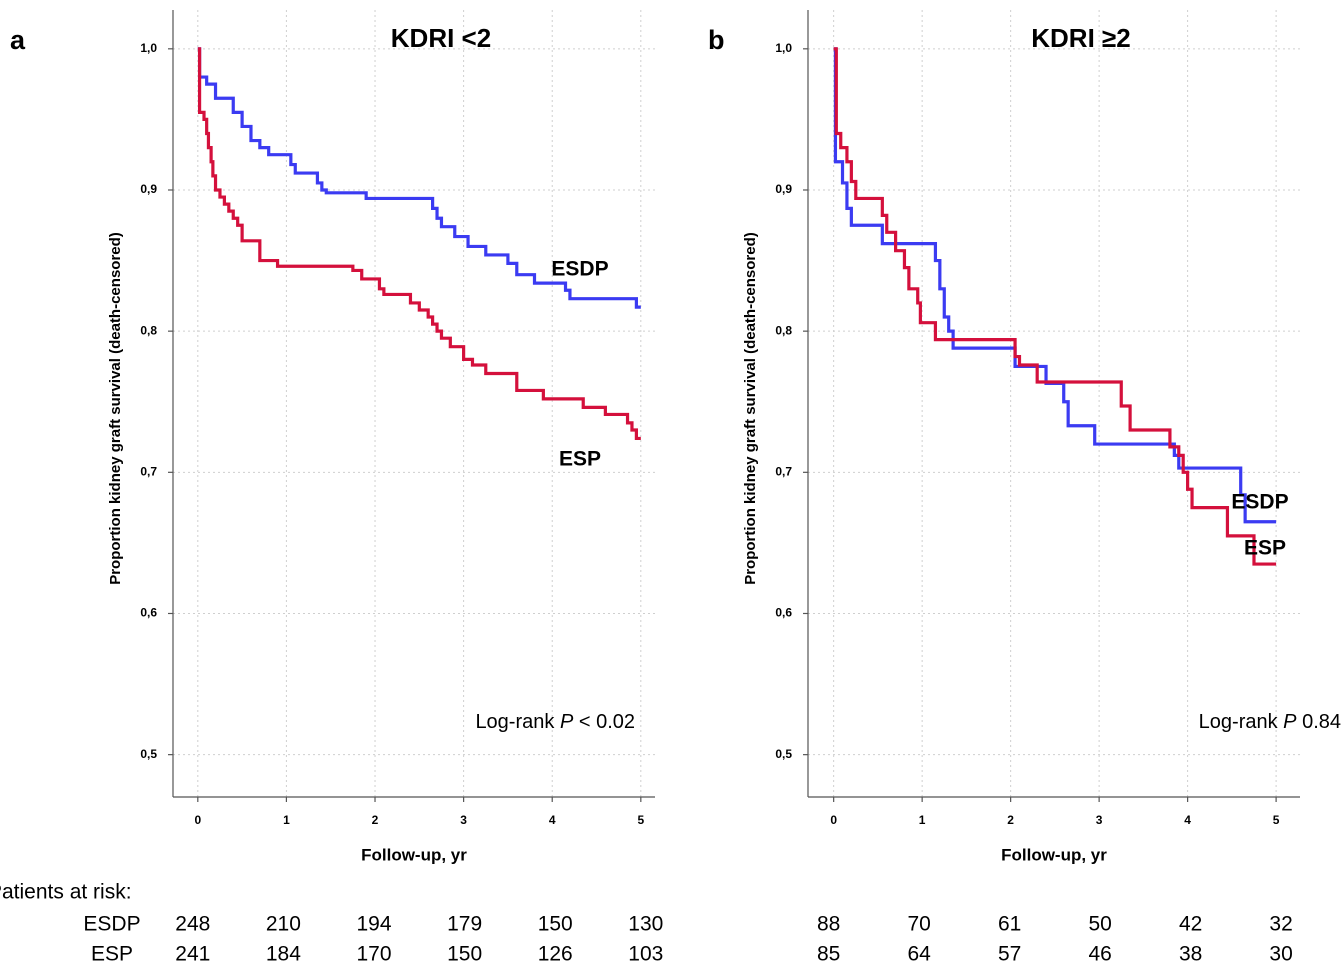 This screenshot has width=1341, height=969. Describe the element at coordinates (919, 954) in the screenshot. I see `risk-count: 64` at that location.